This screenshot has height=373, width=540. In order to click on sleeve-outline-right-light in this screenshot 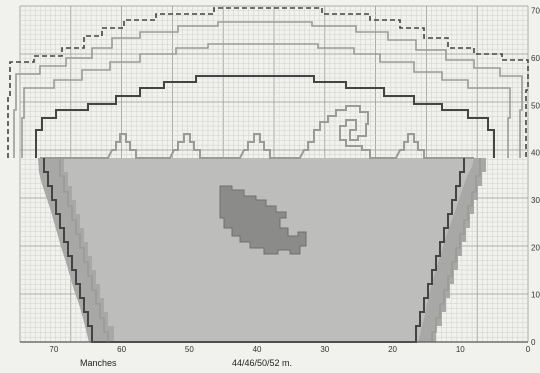, I will do `click(456, 250)`.